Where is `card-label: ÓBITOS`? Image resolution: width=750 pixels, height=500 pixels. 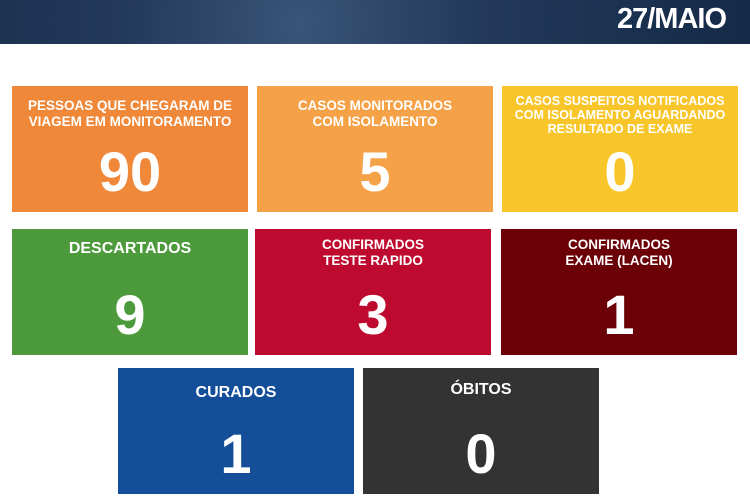
card-label: ÓBITOS is located at coordinates (481, 389).